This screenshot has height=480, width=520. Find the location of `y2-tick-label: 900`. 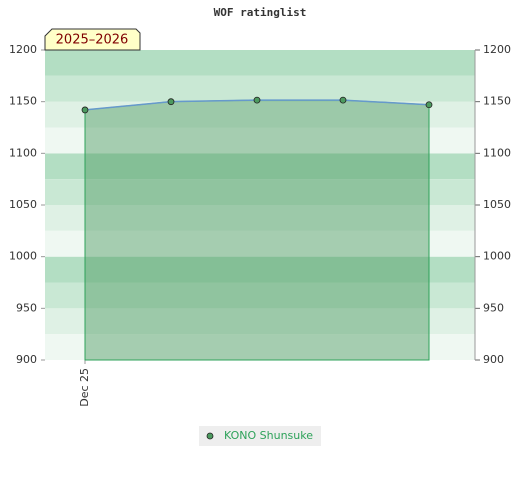

y2-tick-label: 900 is located at coordinates (493, 359).